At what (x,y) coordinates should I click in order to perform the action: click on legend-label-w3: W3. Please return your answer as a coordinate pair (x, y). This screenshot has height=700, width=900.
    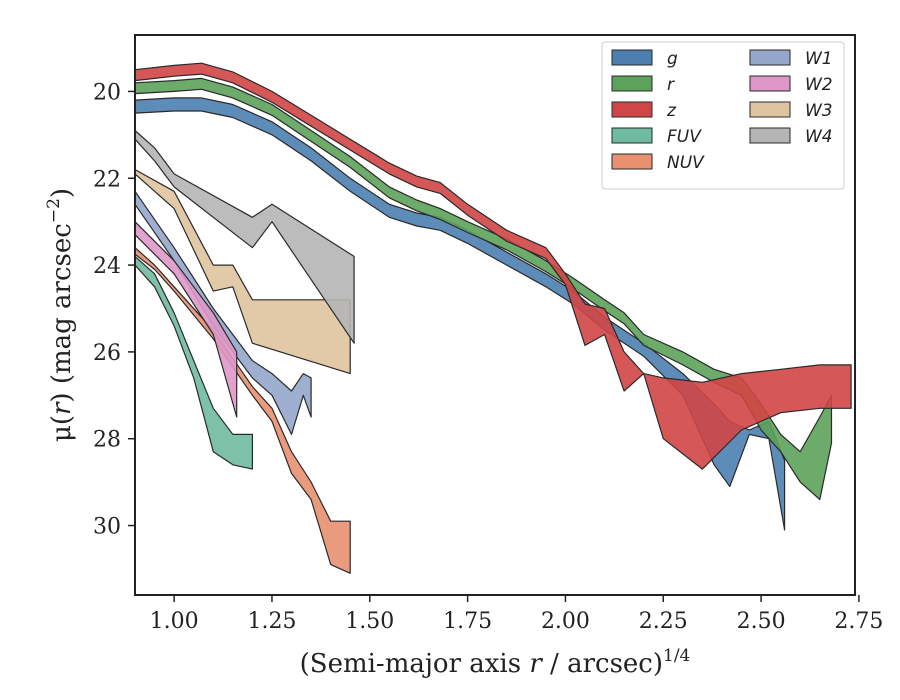
    Looking at the image, I should click on (819, 111).